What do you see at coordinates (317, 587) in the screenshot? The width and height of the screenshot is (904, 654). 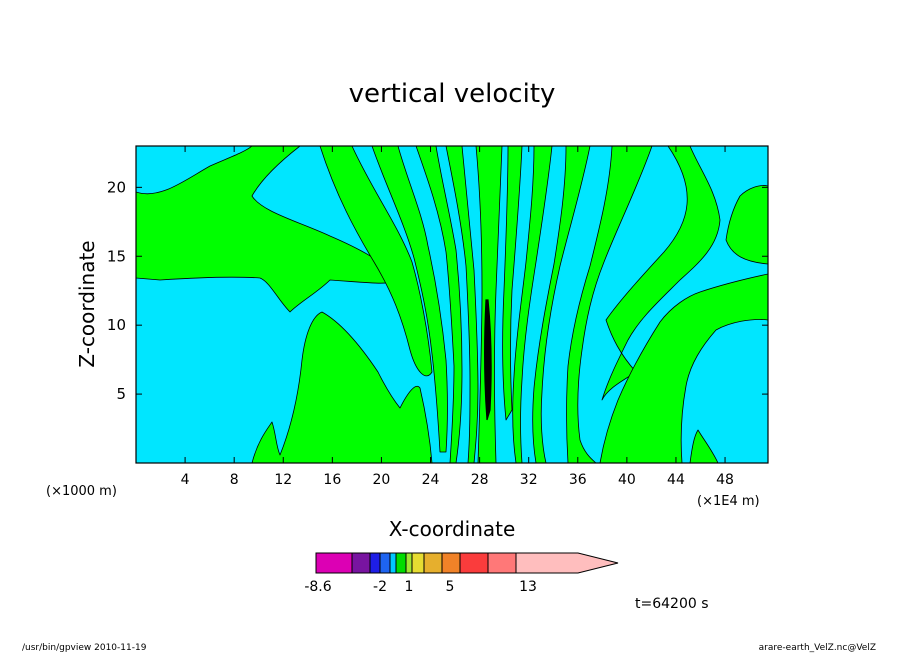 I see `colorbar-label: -8.6` at bounding box center [317, 587].